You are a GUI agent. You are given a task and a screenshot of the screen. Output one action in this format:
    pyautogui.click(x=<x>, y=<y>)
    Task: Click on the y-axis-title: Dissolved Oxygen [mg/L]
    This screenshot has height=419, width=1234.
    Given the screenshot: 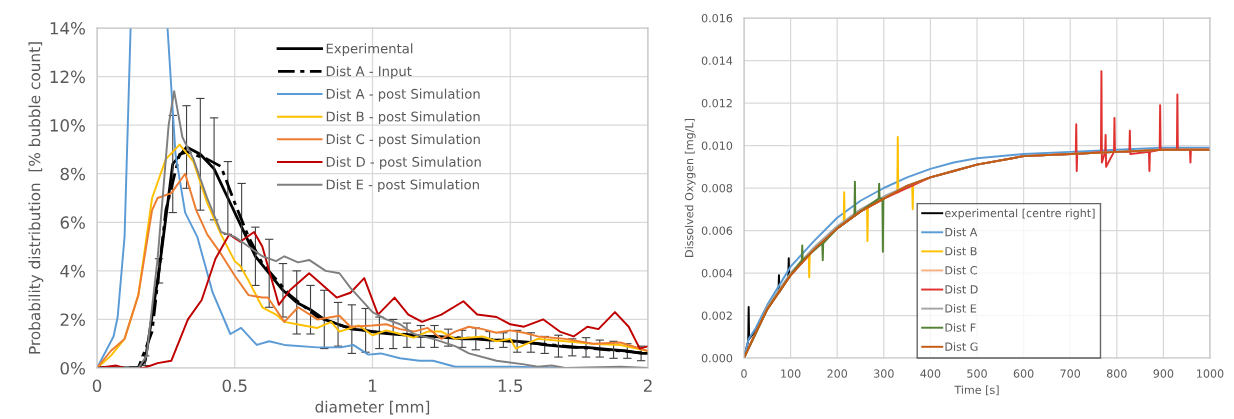 What is the action you would take?
    pyautogui.click(x=690, y=187)
    